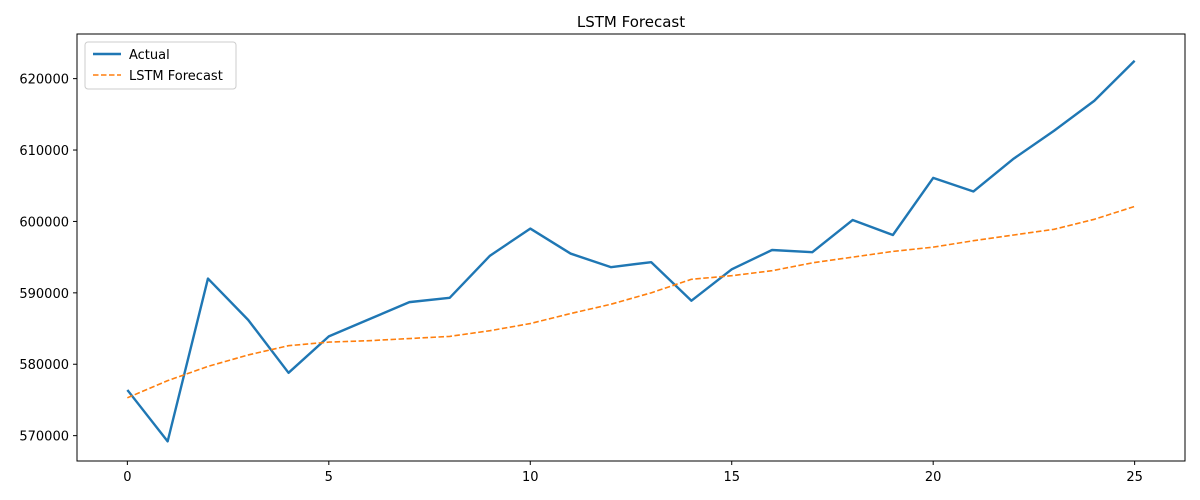 The image size is (1200, 500). Describe the element at coordinates (149, 55) in the screenshot. I see `legend-label: Actual` at that location.